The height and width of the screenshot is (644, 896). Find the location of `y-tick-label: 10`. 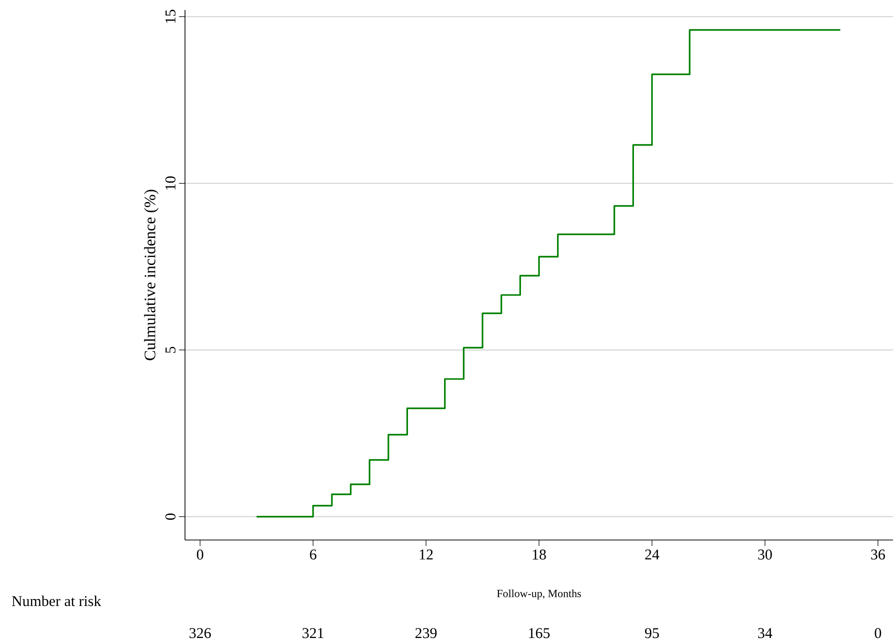

y-tick-label: 10 is located at coordinates (170, 183).